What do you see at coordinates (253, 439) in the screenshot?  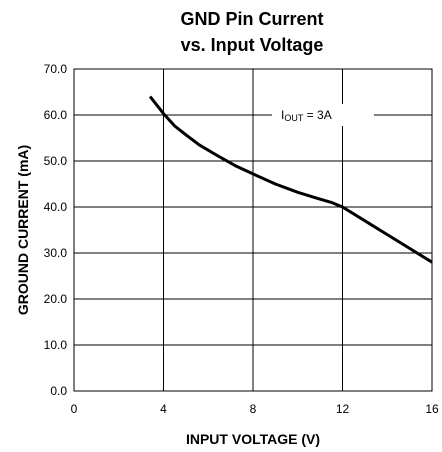 I see `x-axis-label: INPUT VOLTAGE (V)` at bounding box center [253, 439].